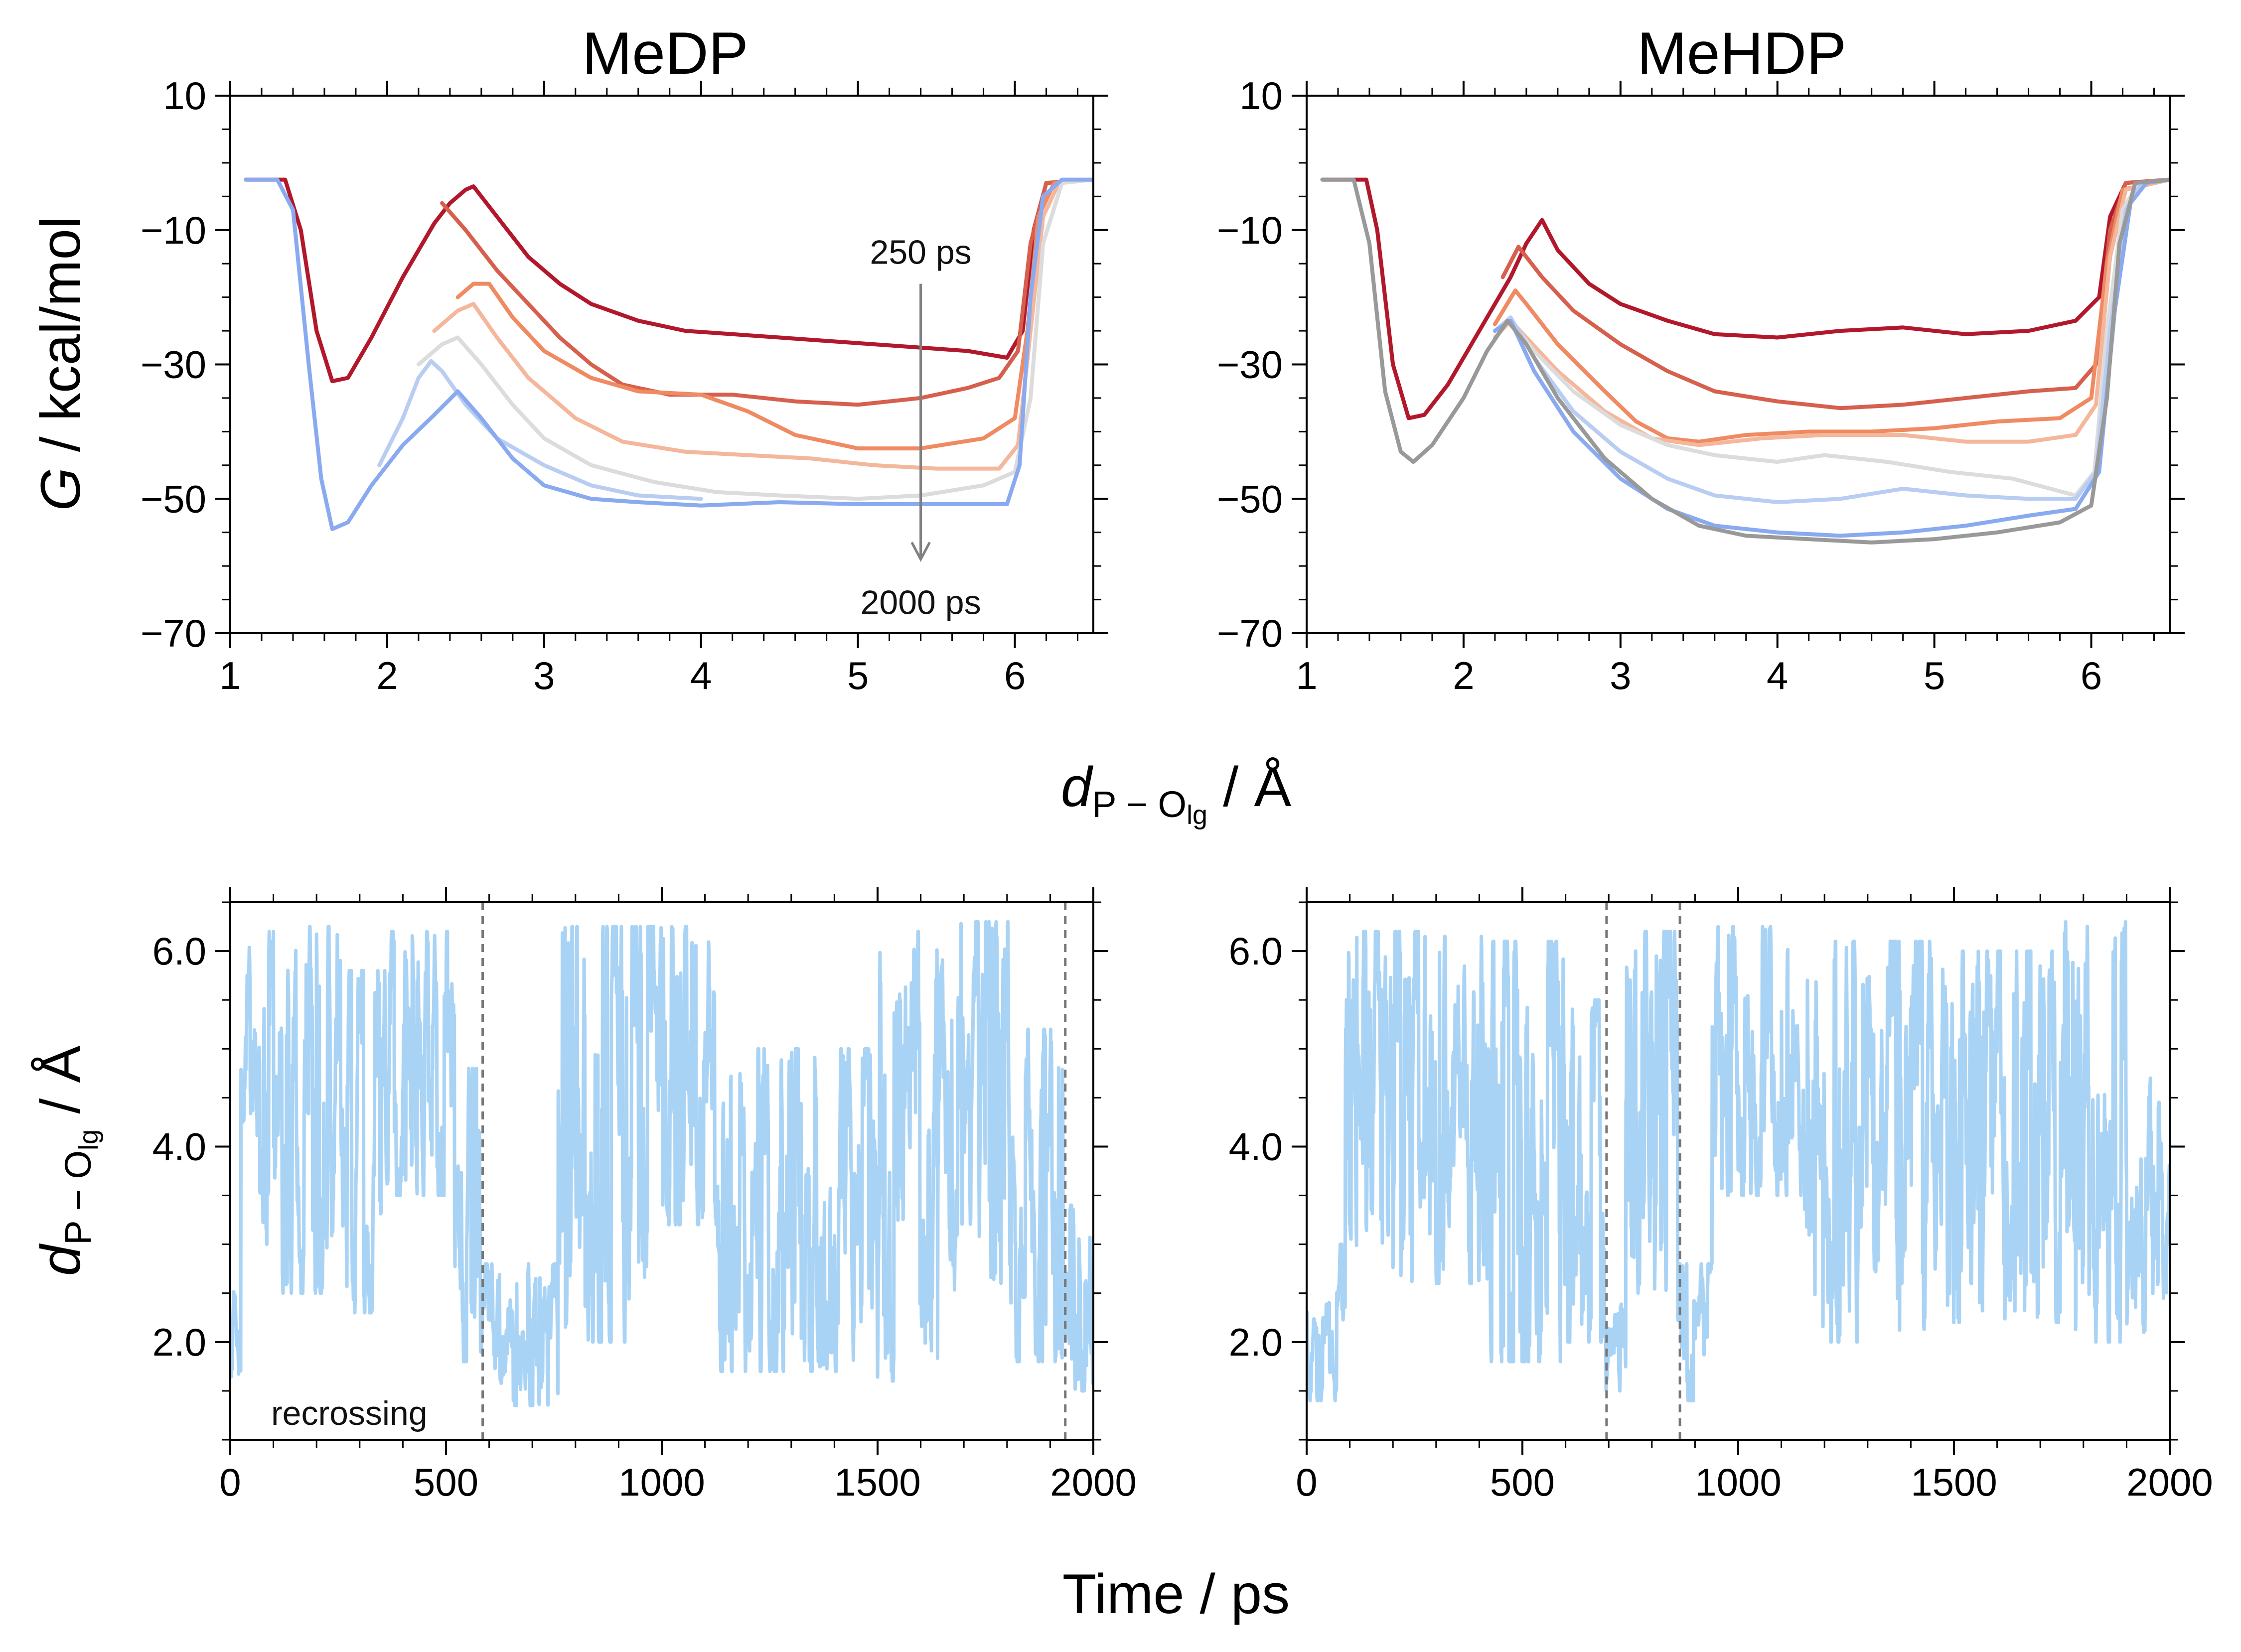  Describe the element at coordinates (920, 552) in the screenshot. I see `time-arrow-head` at that location.